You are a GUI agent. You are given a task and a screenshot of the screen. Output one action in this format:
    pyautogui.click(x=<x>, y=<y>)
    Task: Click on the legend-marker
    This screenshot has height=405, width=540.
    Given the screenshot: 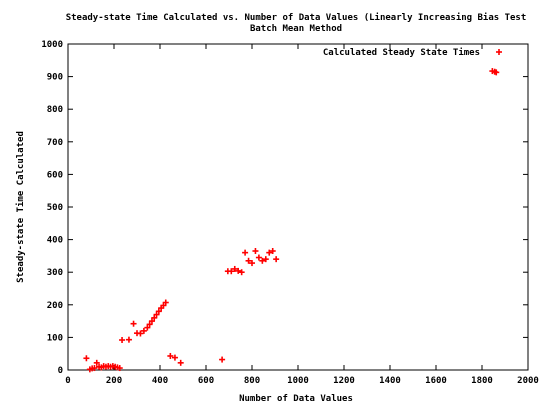 What is the action you would take?
    pyautogui.click(x=499, y=52)
    